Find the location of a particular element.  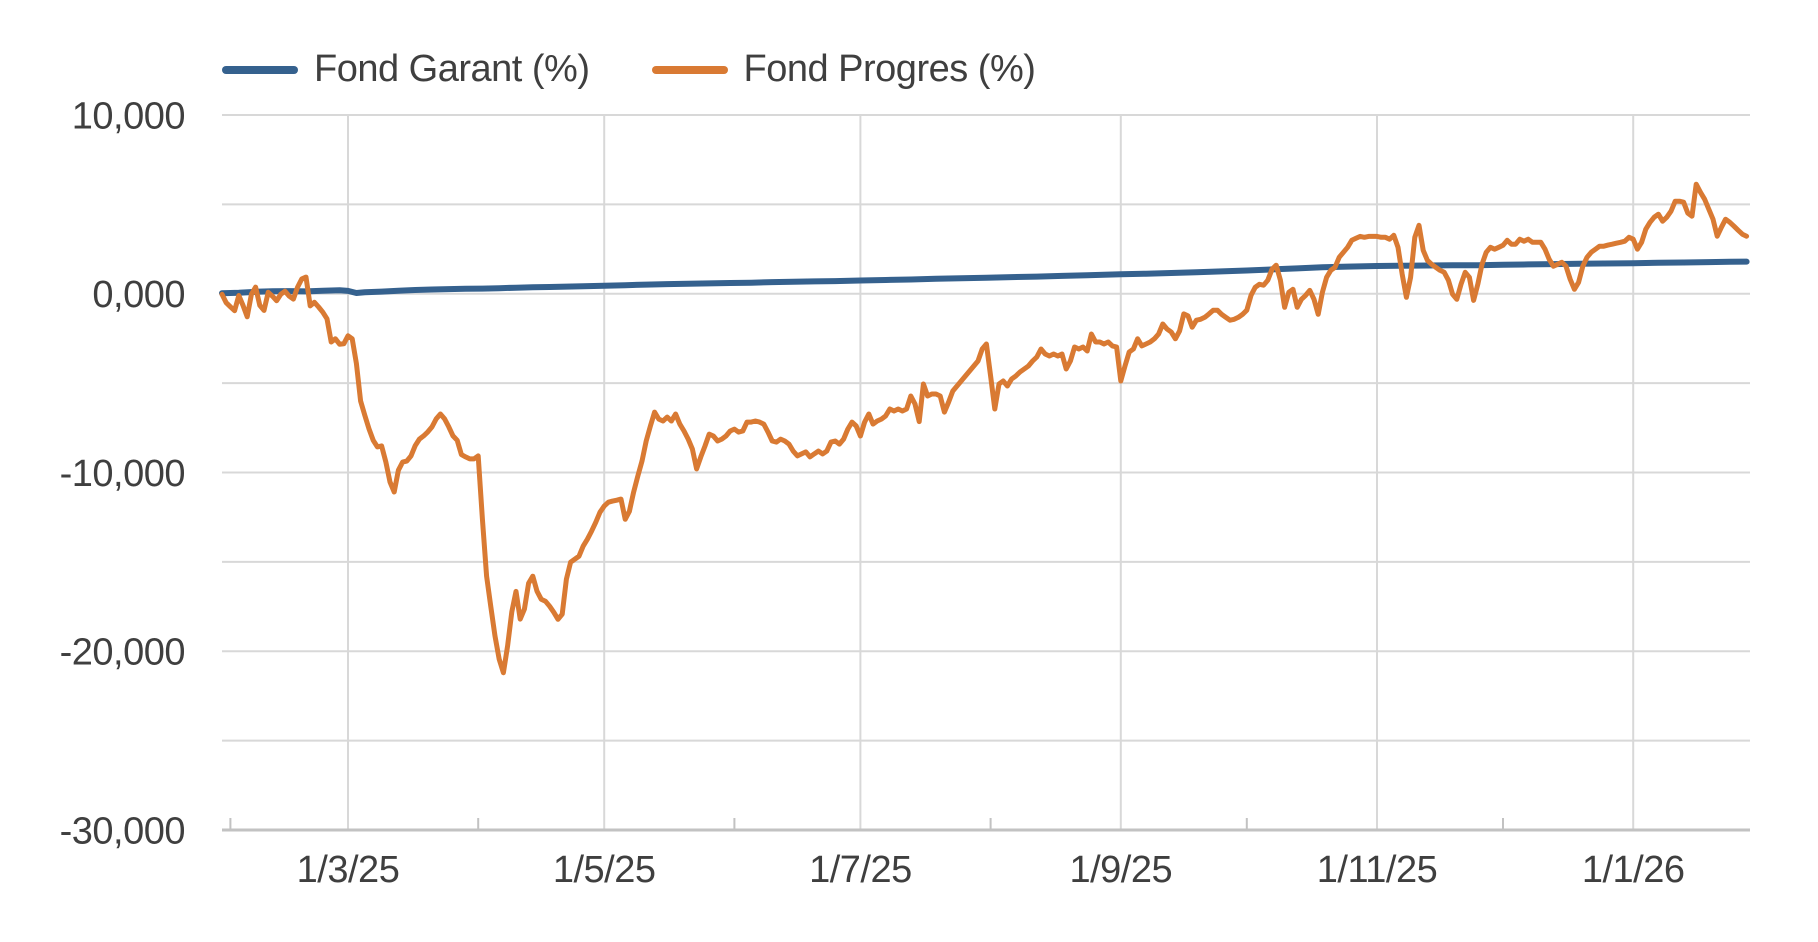

svg-text: -10,000 is located at coordinates (122, 474).